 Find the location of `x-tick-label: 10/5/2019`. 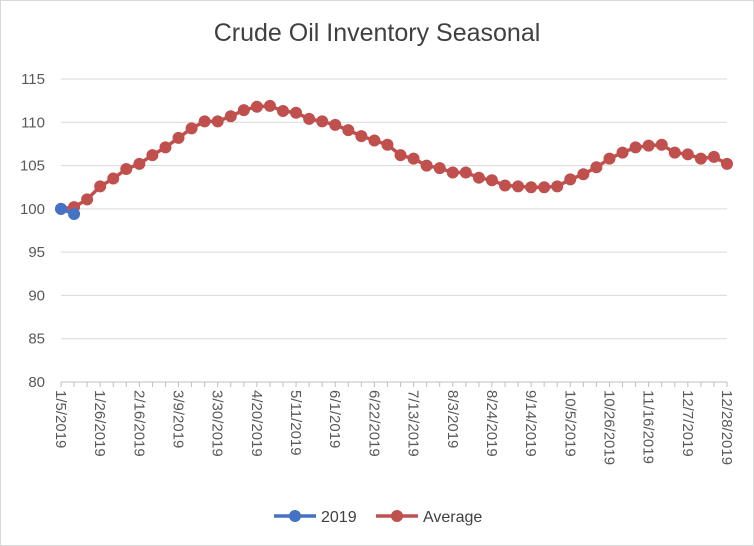

x-tick-label: 10/5/2019 is located at coordinates (569, 423).